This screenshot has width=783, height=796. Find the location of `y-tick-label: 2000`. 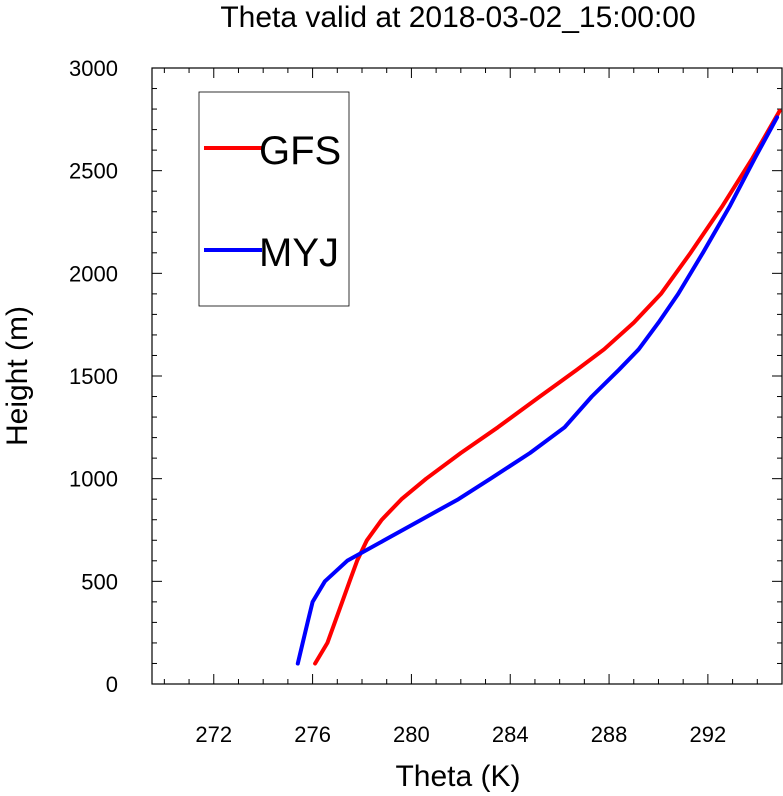

y-tick-label: 2000 is located at coordinates (93, 273).